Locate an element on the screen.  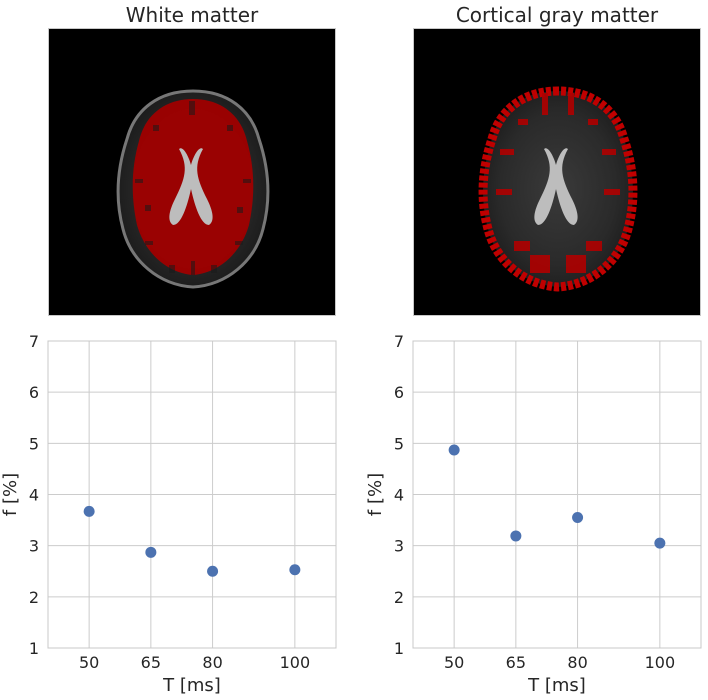
gm-x-tick-label-0: 50 is located at coordinates (454, 662).